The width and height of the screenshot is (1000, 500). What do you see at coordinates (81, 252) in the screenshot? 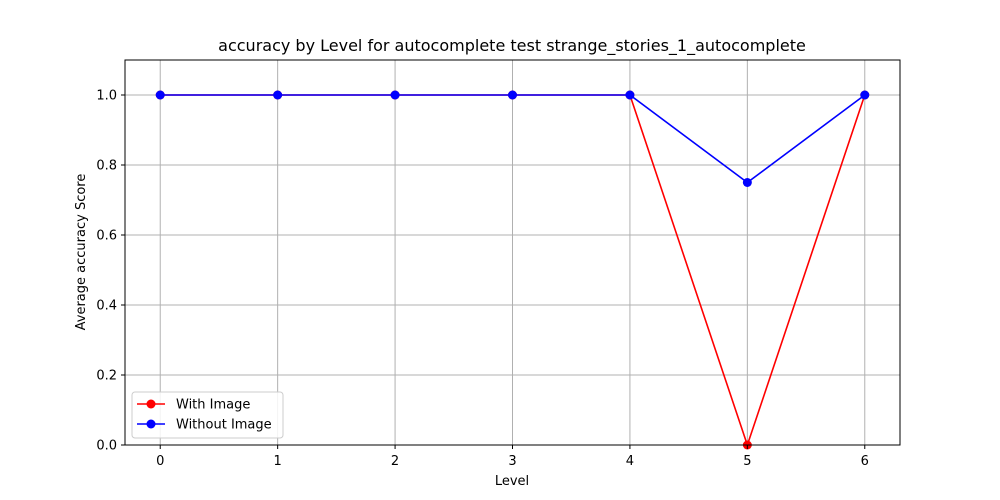
I see `y-axis-label: Average accuracy Score` at bounding box center [81, 252].